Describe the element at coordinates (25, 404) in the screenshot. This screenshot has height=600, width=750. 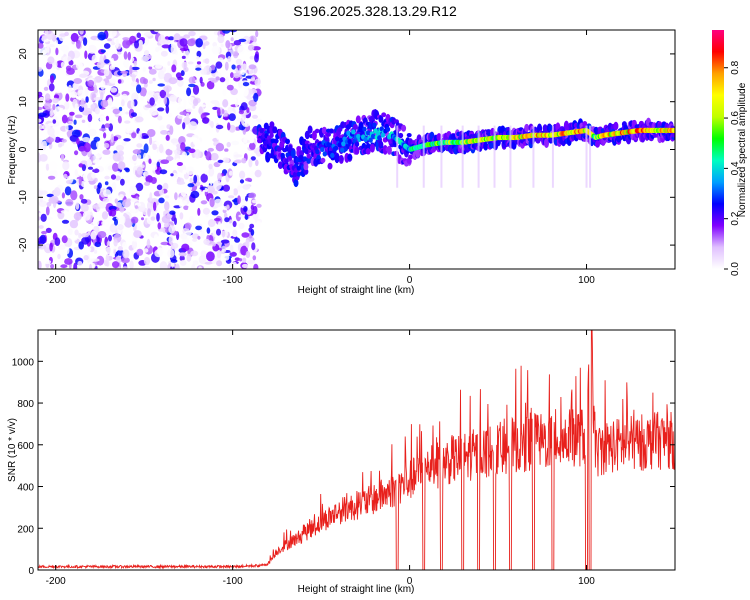
I see `y-tick-label: 800` at that location.